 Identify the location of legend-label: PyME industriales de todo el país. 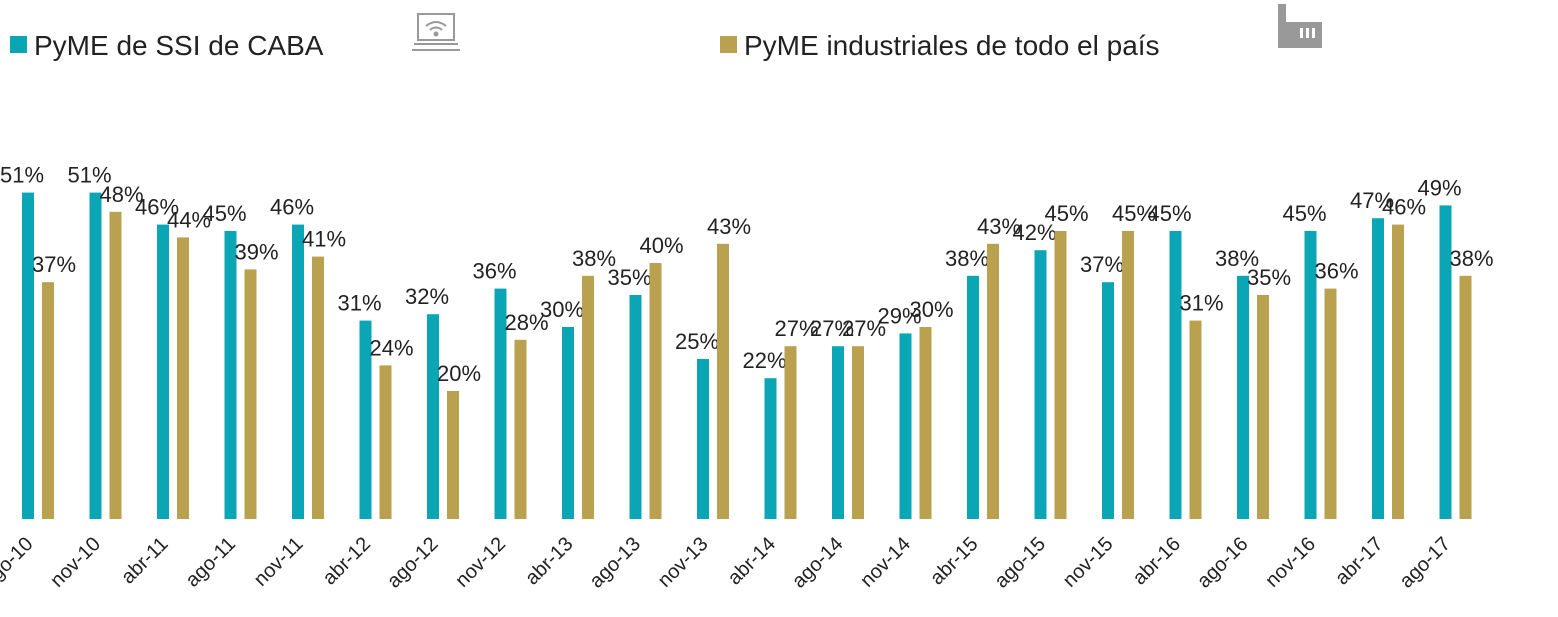
(952, 45).